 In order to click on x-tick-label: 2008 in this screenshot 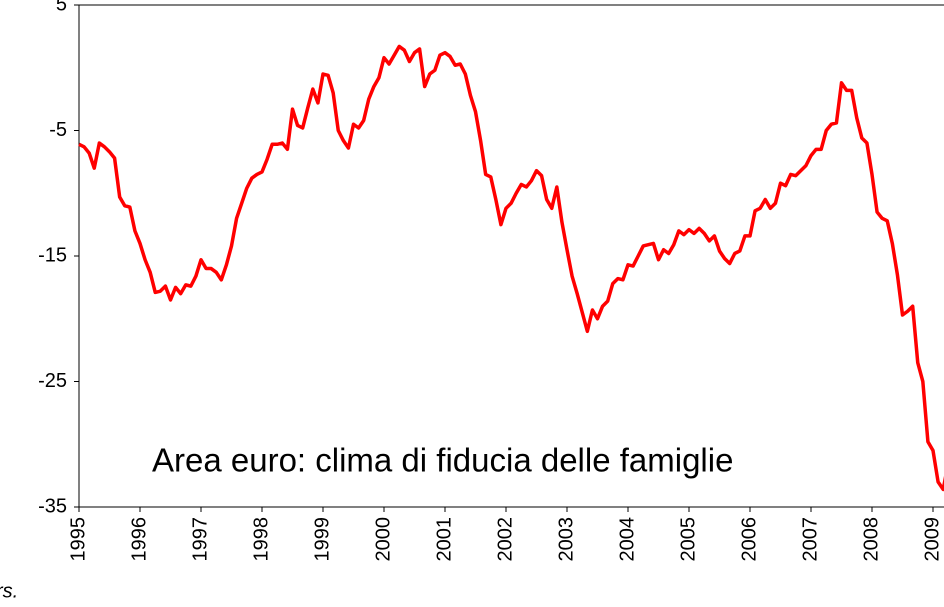, I will do `click(871, 539)`.